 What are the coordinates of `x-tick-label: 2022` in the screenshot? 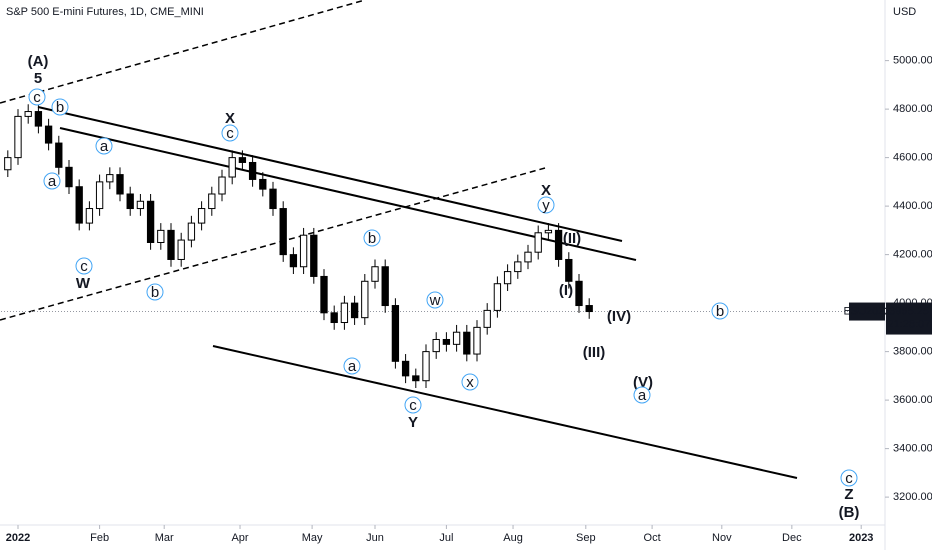 It's located at (18, 538).